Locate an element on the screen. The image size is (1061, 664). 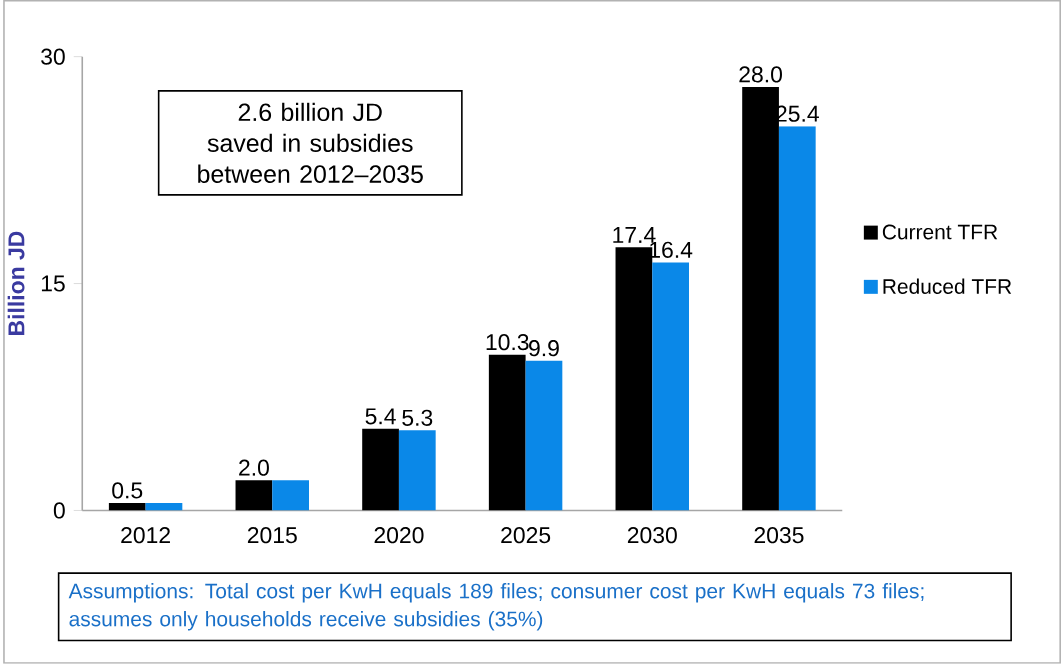
legend-label: Current TFR is located at coordinates (940, 232).